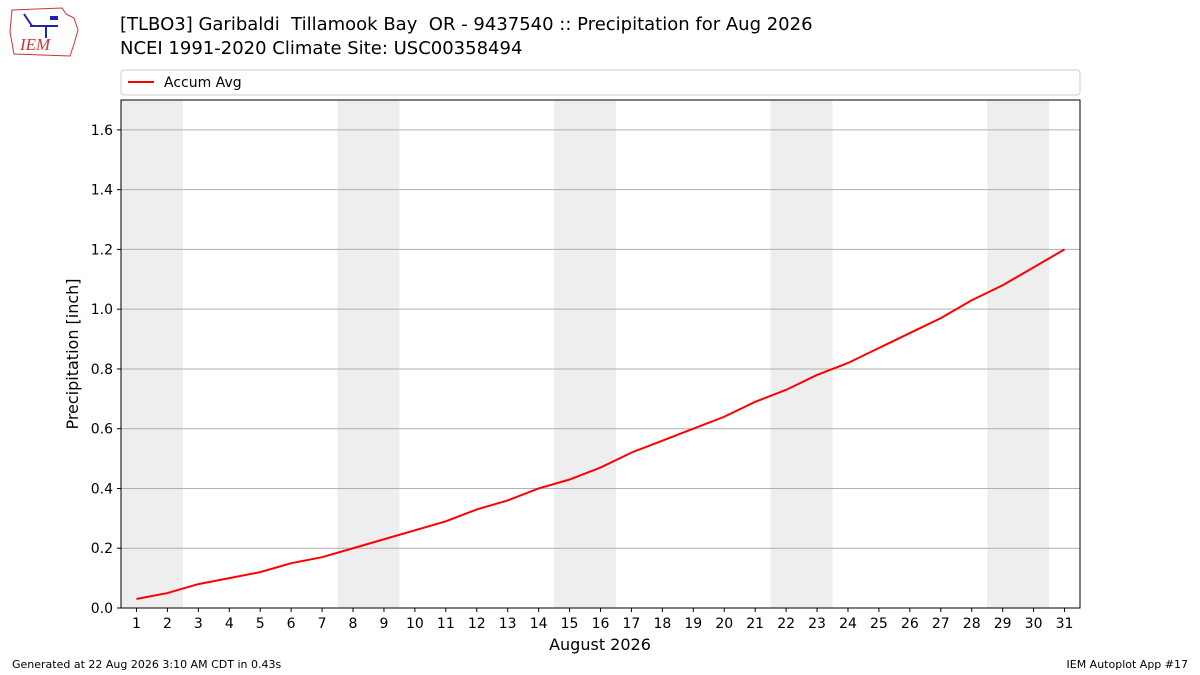  I want to click on x-tick-label: 12, so click(477, 624).